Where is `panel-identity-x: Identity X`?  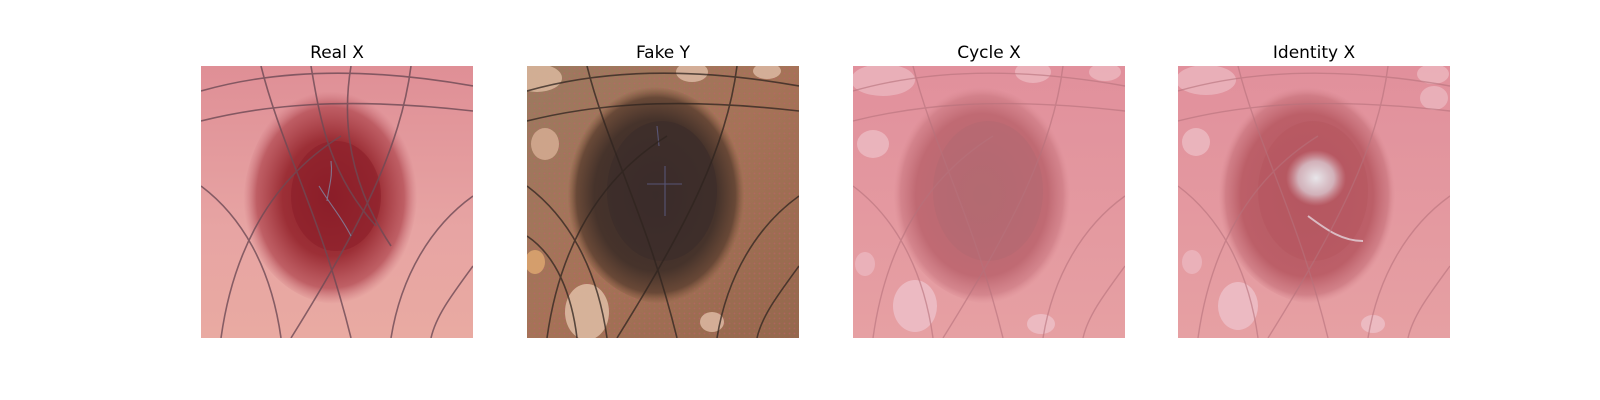 panel-identity-x: Identity X is located at coordinates (1314, 189).